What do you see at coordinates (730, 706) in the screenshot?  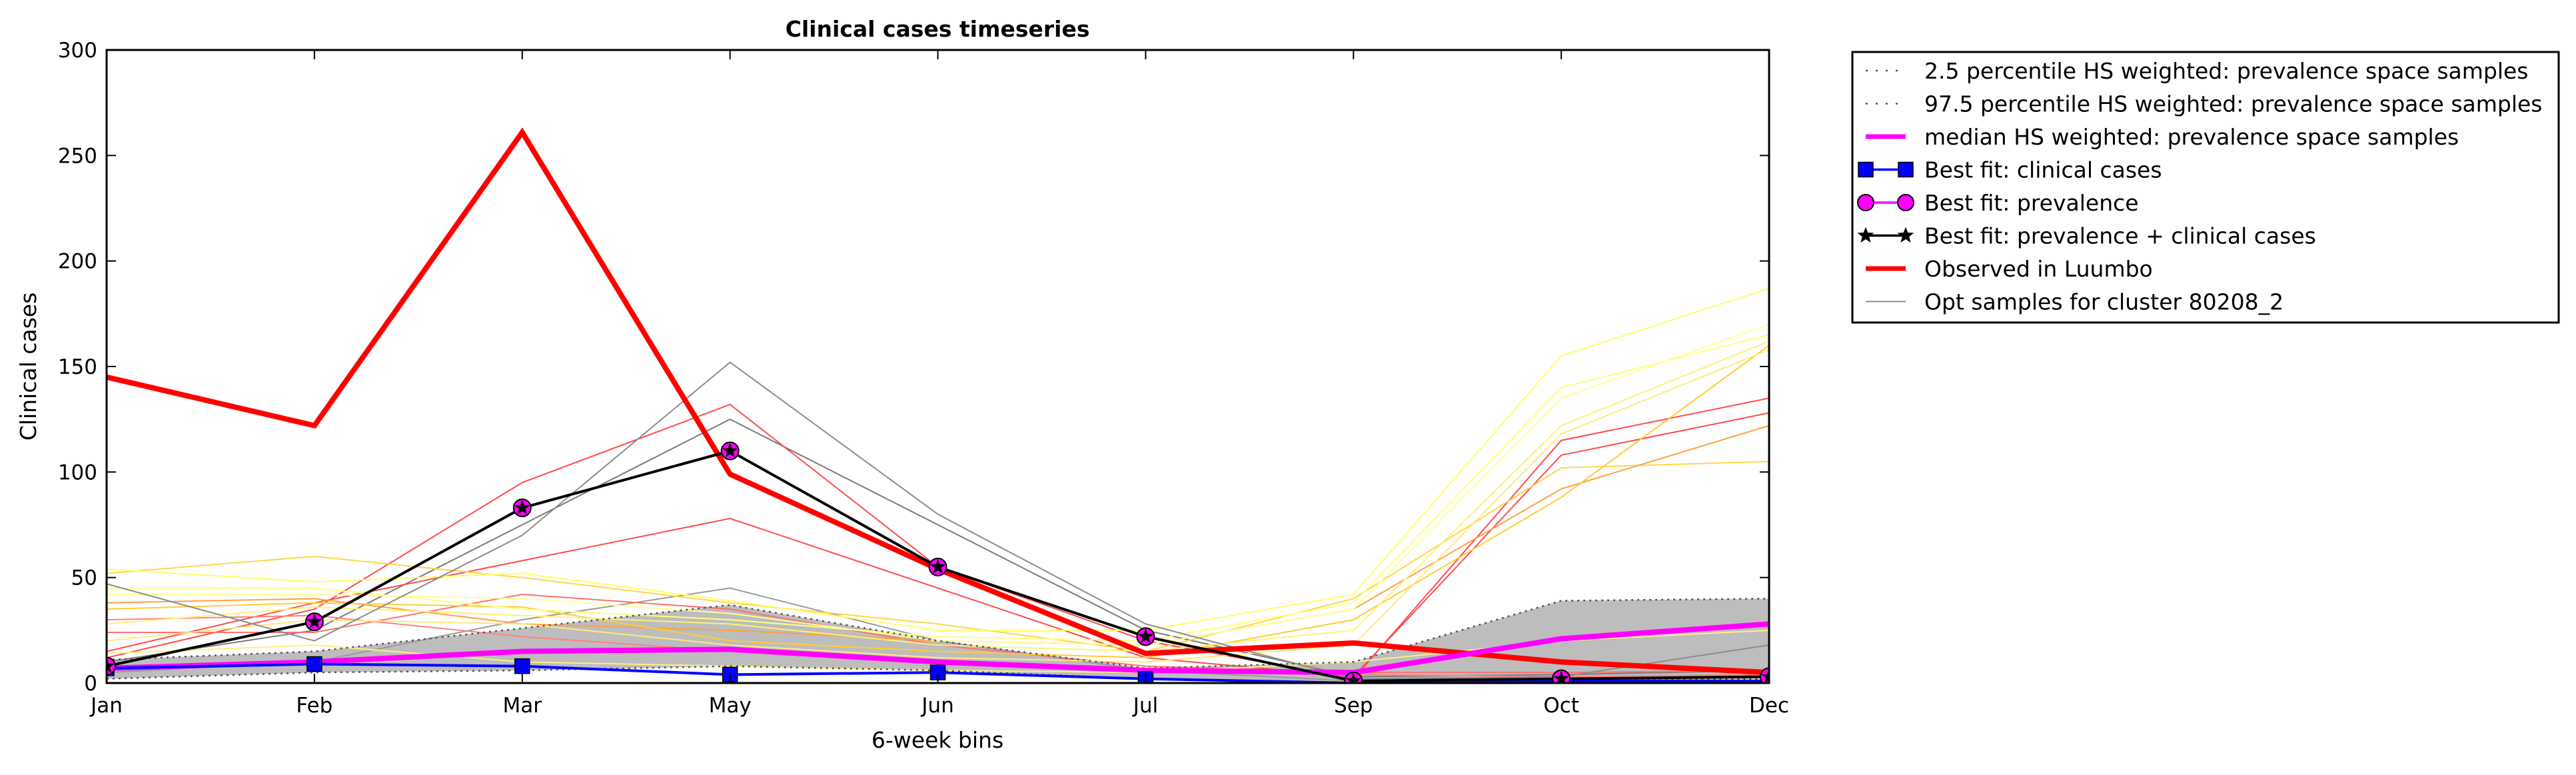 I see `x-tick-label: May` at bounding box center [730, 706].